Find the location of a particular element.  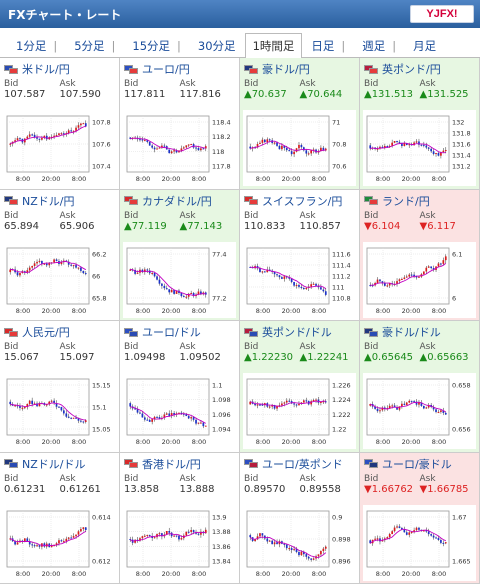

pair-panel: ランド/円 Bid Ask ▼6.104 ▼6.117 6.1 6 8:00 20:00 8:00 is located at coordinates (420, 256).